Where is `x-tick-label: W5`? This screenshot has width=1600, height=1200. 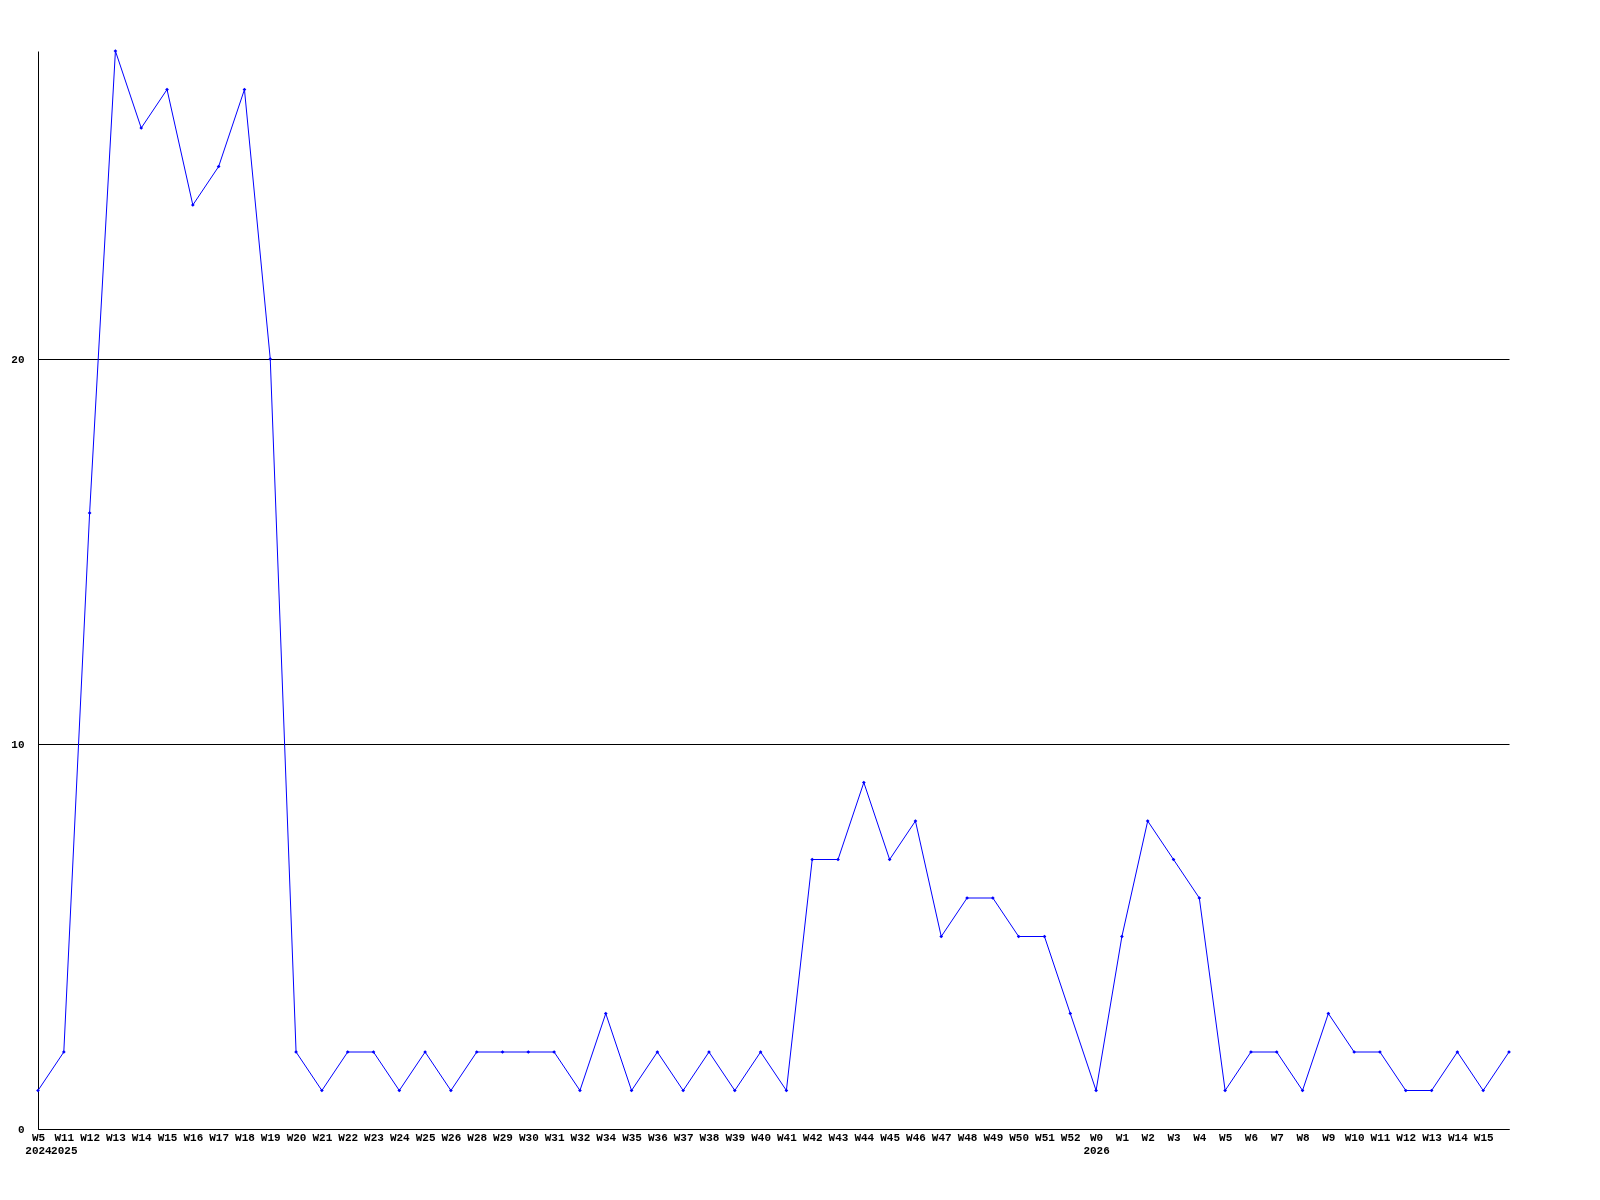 x-tick-label: W5 is located at coordinates (1226, 1137).